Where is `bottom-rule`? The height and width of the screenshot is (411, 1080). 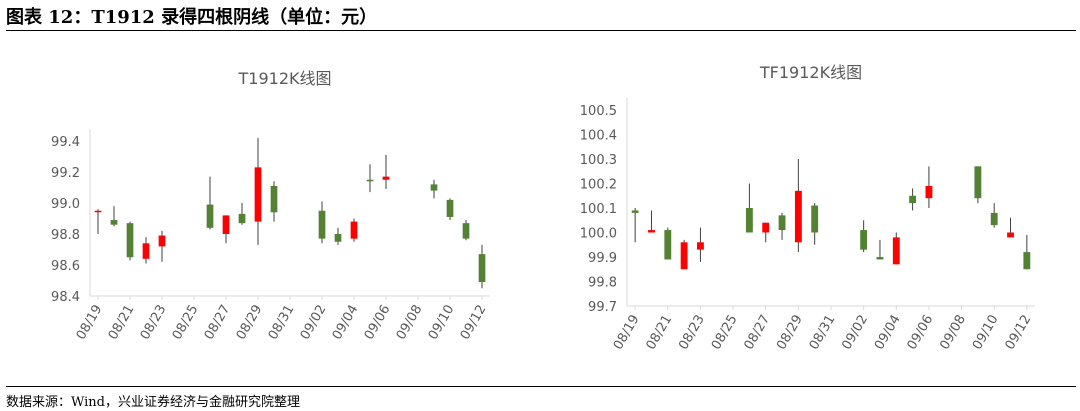 bottom-rule is located at coordinates (541, 386).